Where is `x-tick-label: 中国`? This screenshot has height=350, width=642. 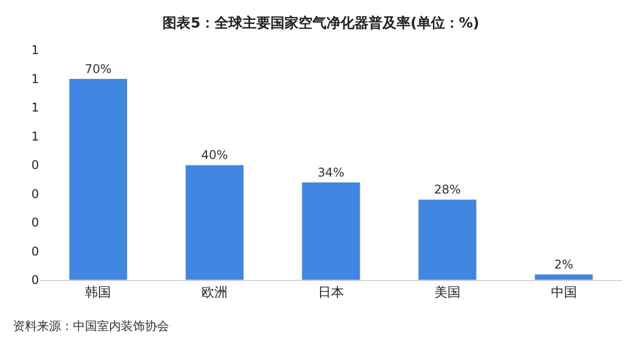
x-tick-label: 中国 is located at coordinates (563, 293).